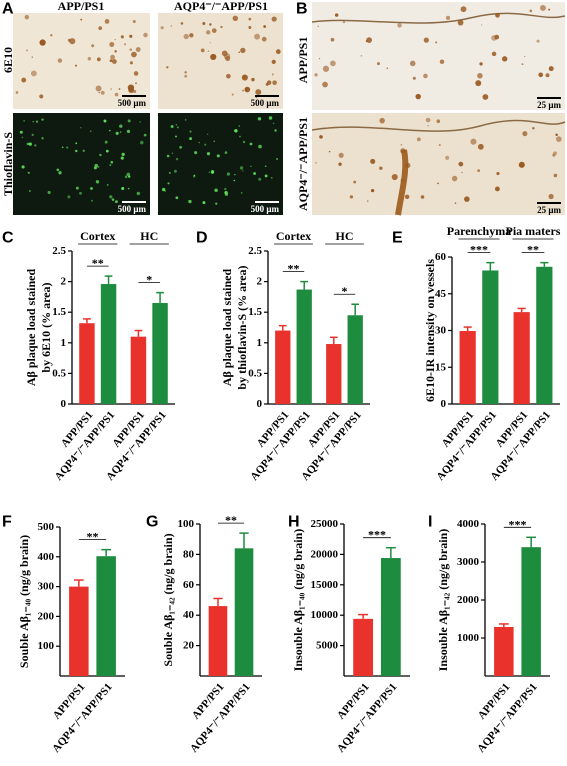  What do you see at coordinates (46, 327) in the screenshot?
I see `y-axis-label: by 6E10 (% area)` at bounding box center [46, 327].